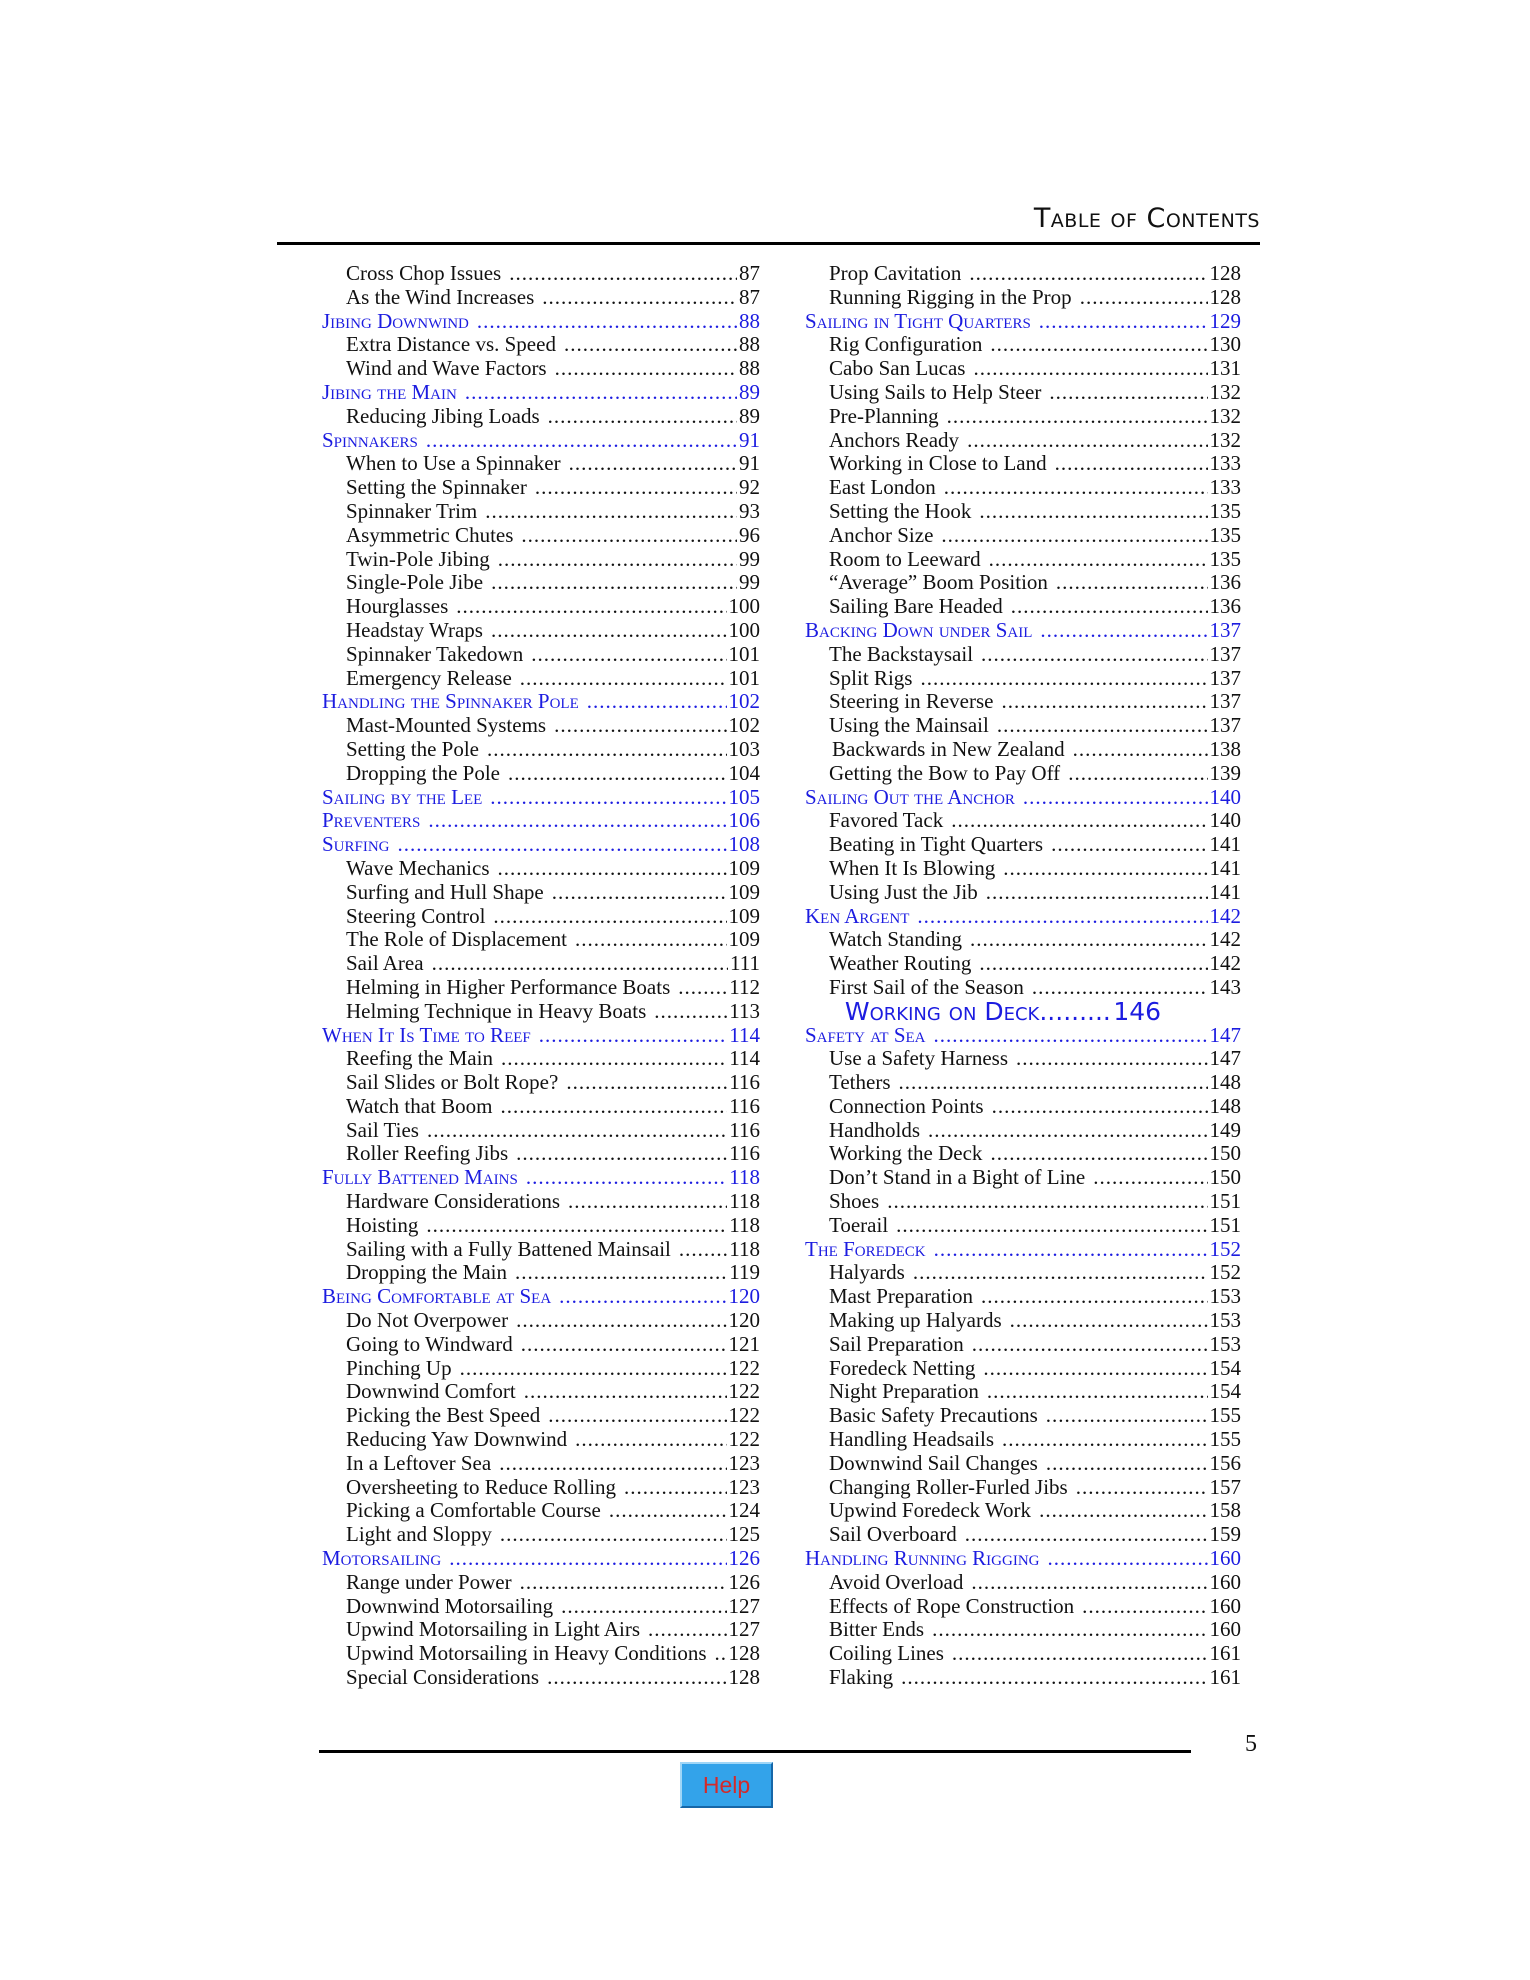 This screenshot has height=1980, width=1530. I want to click on toc-entry: Tethers 148, so click(1023, 1082).